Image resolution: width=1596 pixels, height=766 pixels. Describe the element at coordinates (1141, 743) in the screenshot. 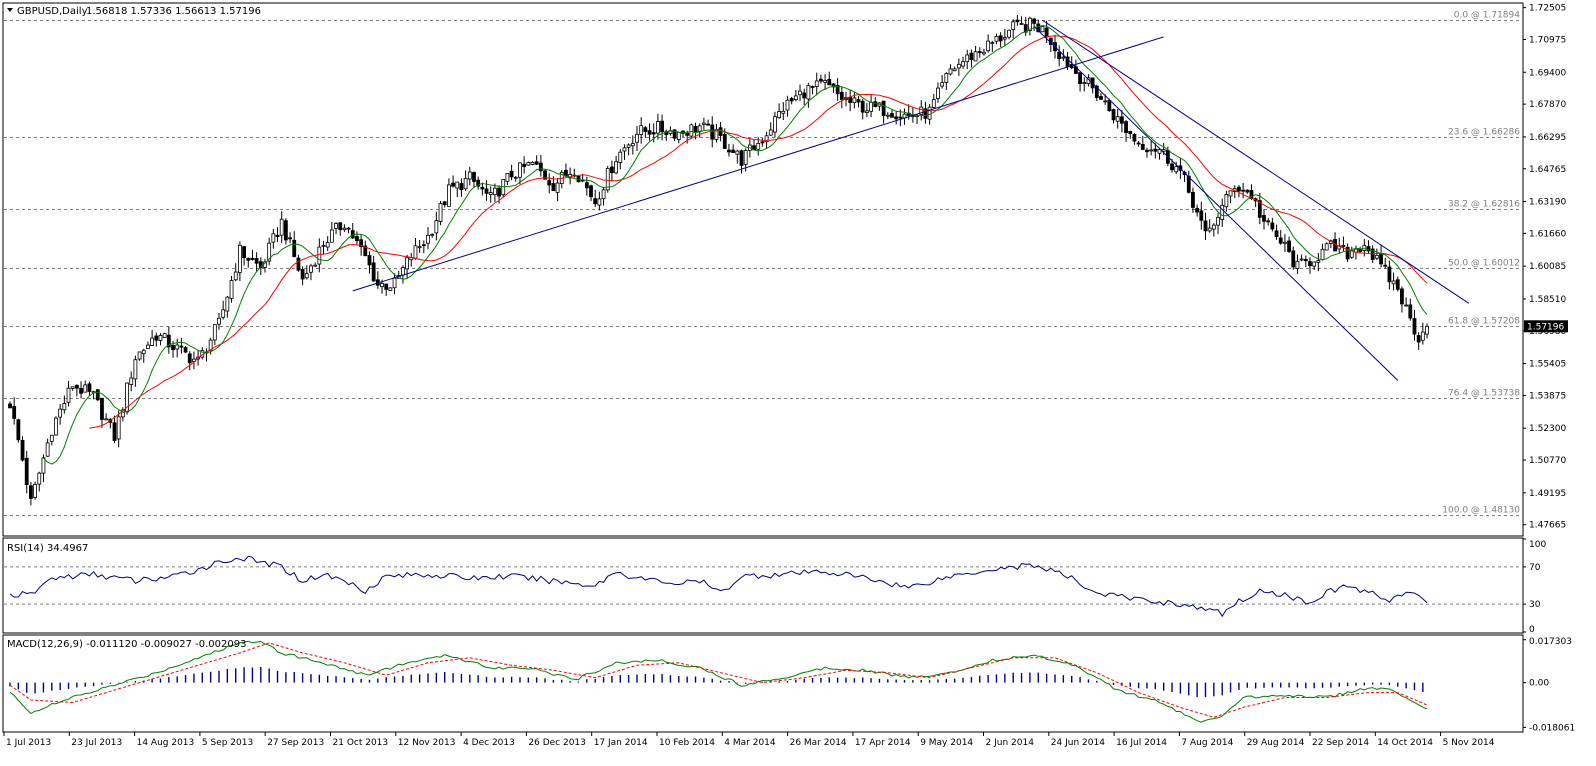

I see `time-tick-label: 16 Jul 2014` at that location.